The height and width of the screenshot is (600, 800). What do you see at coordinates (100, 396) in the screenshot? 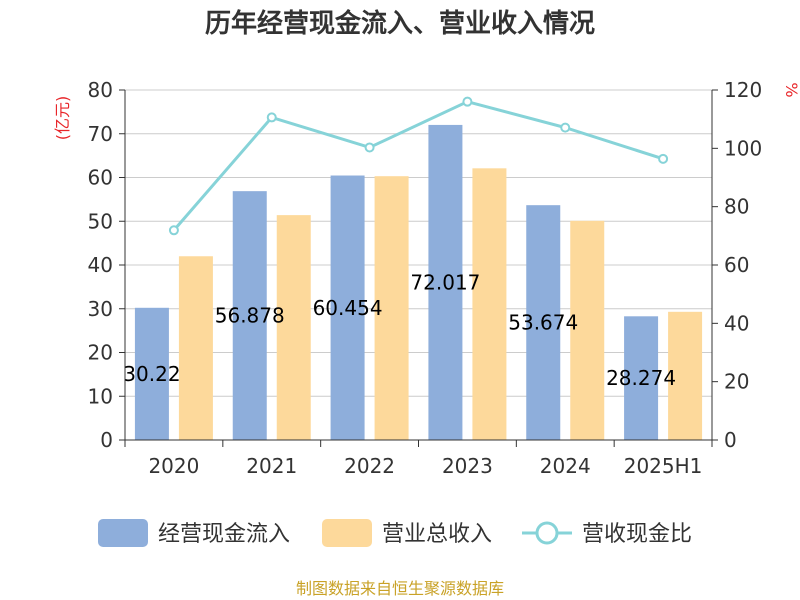
I see `left-tick-label: 10` at bounding box center [100, 396].